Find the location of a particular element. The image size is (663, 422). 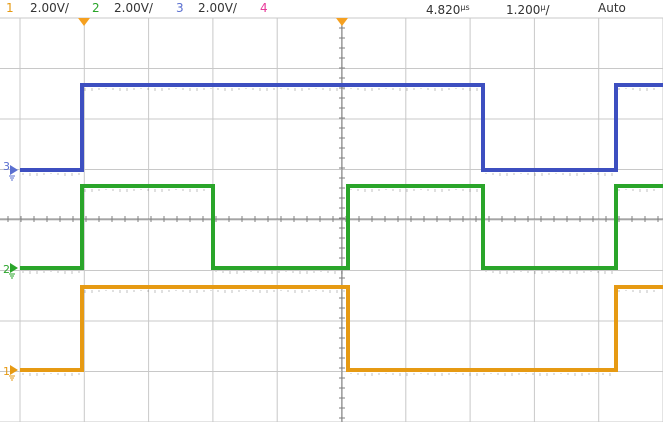

ch1-ground-icon is located at coordinates (12, 378).